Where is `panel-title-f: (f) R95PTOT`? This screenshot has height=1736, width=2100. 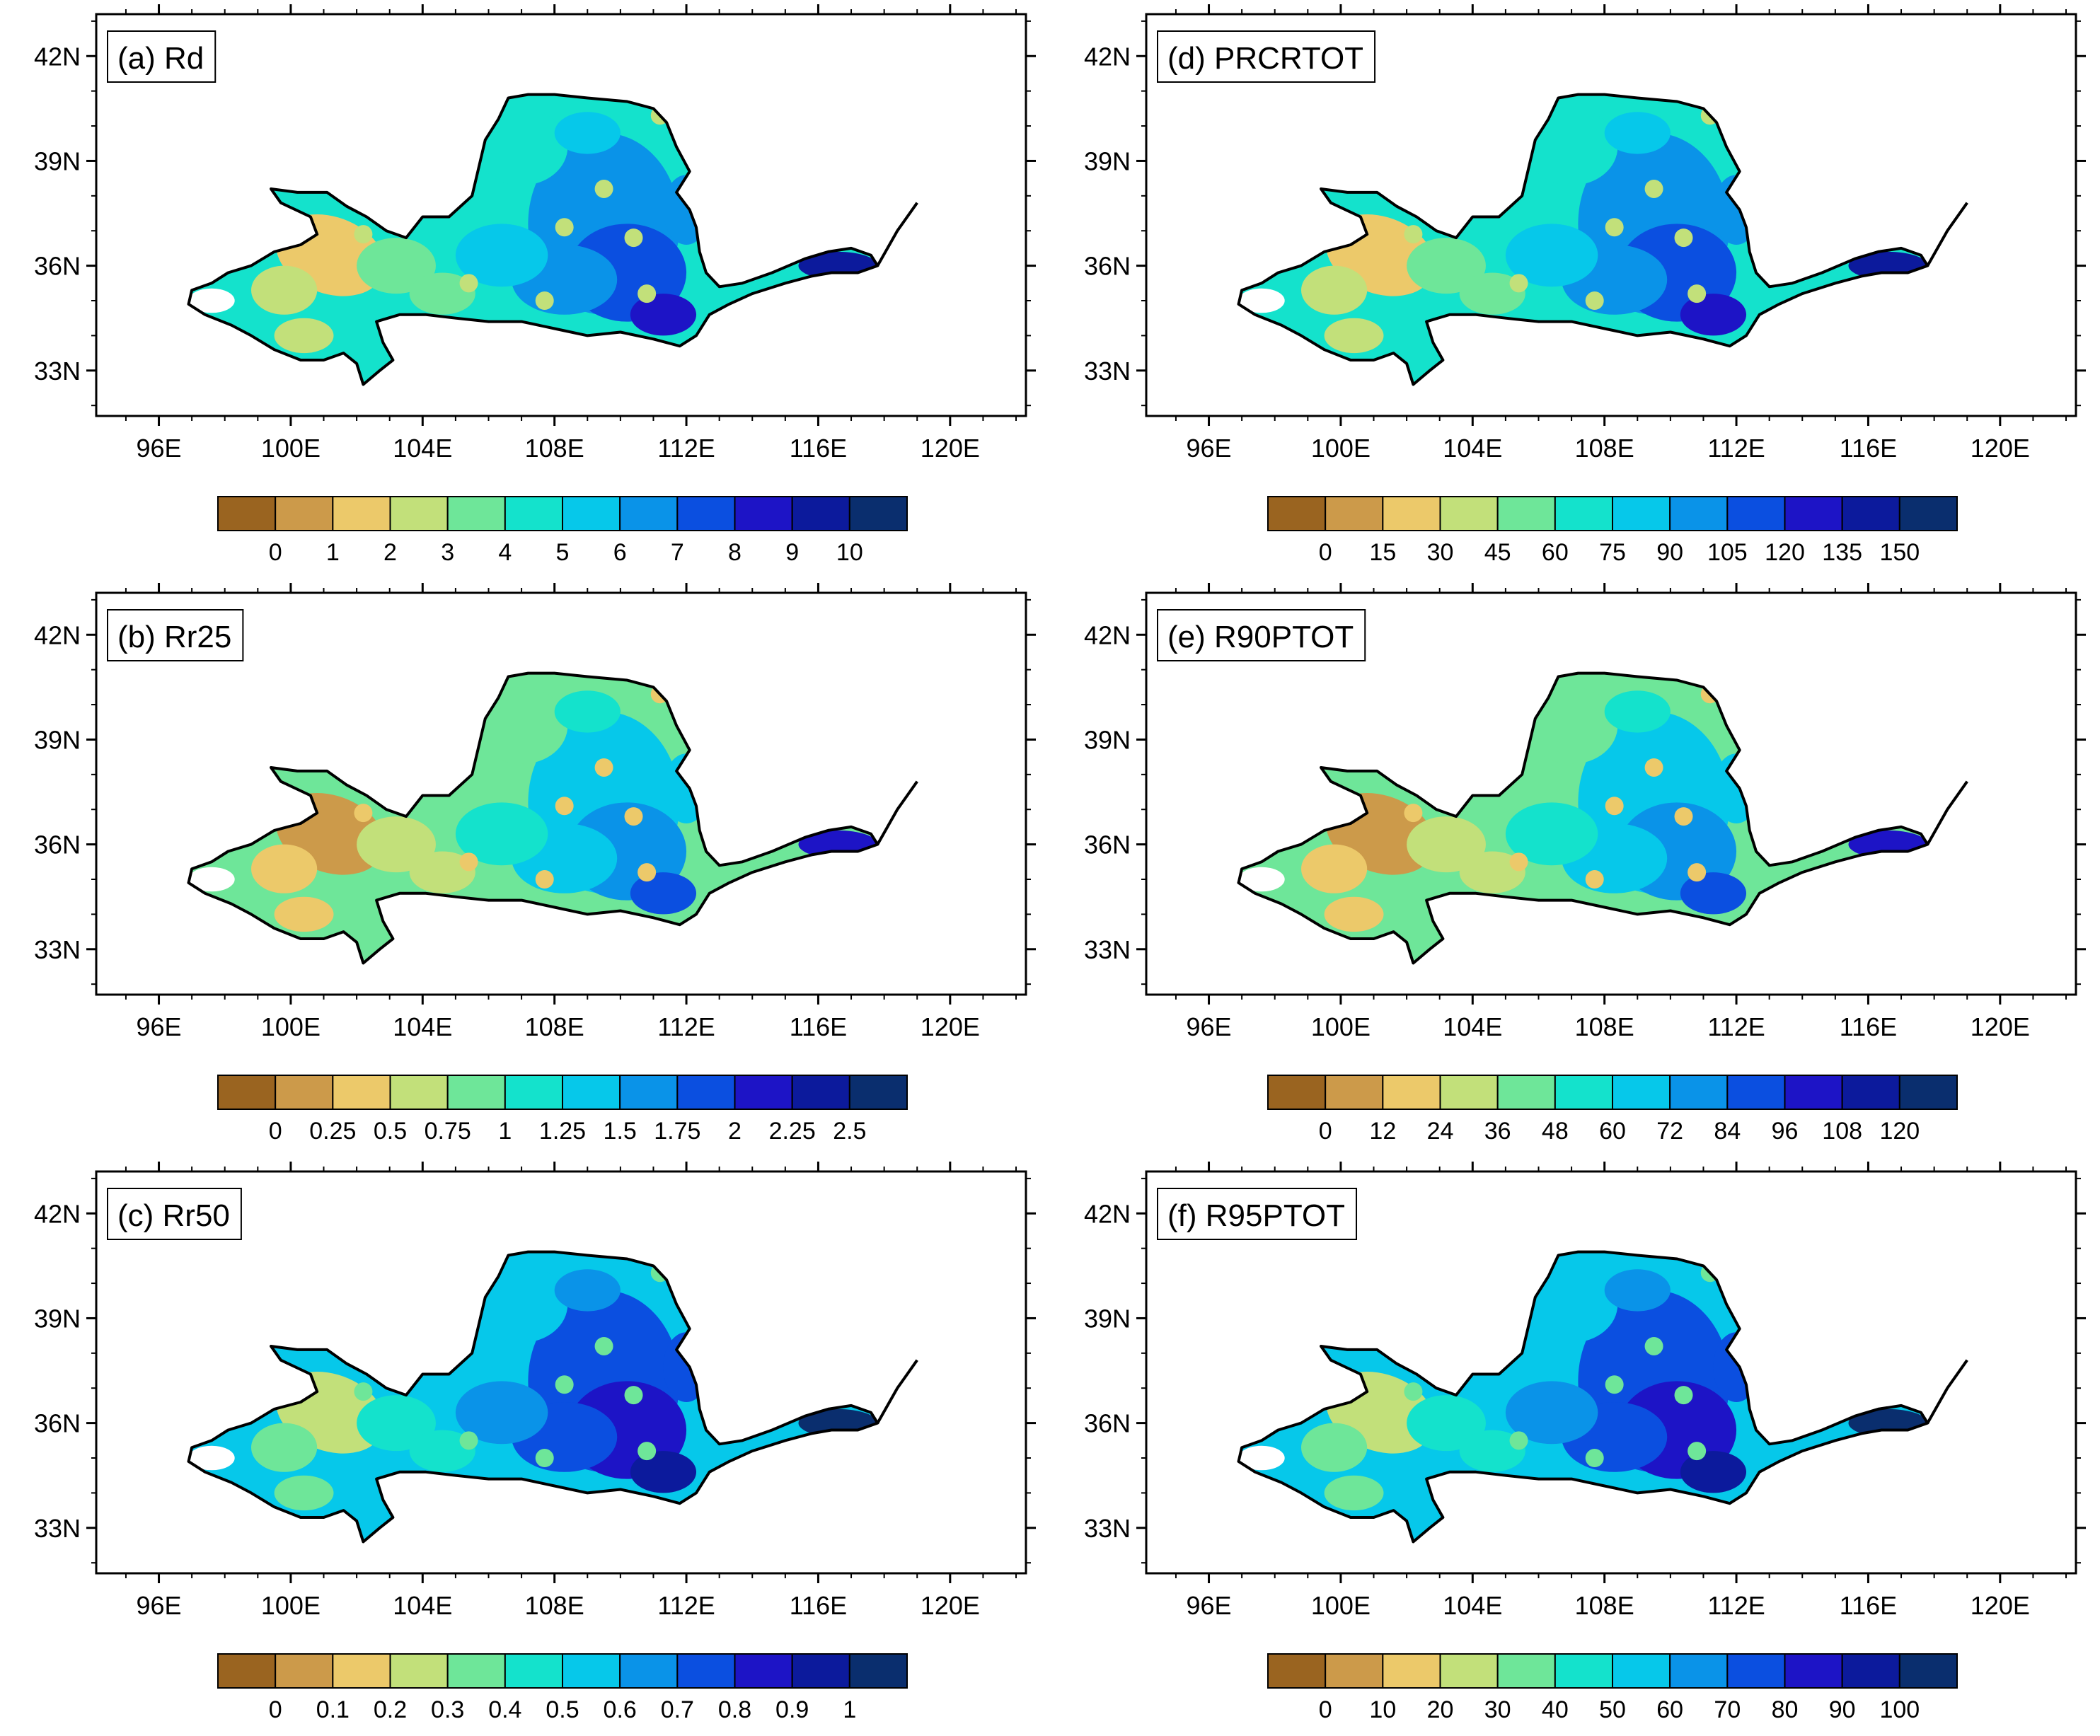 panel-title-f: (f) R95PTOT is located at coordinates (1257, 1214).